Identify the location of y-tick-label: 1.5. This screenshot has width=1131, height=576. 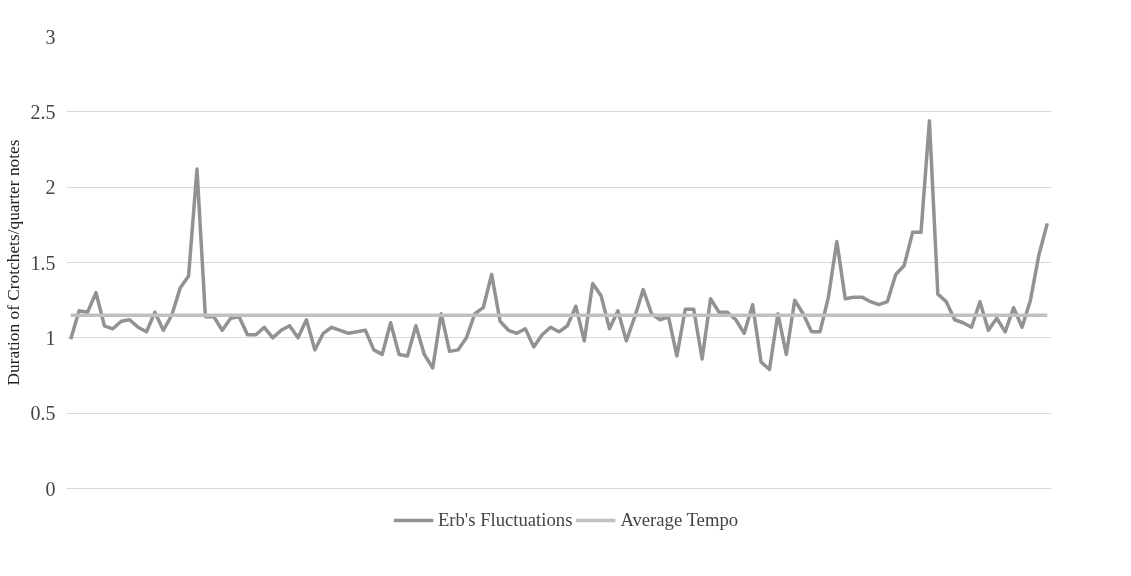
(43, 262).